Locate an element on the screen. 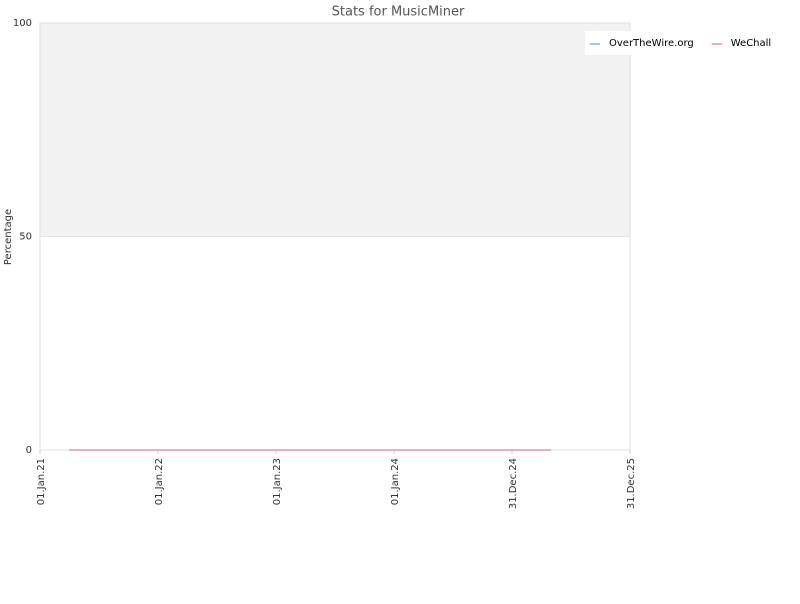  legend: OverTheWire.org WeChall is located at coordinates (685, 43).